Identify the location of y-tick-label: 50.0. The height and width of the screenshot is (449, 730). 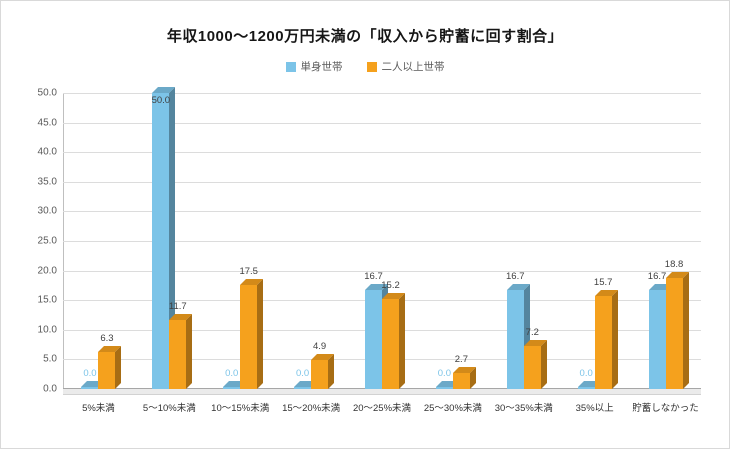
(47, 93).